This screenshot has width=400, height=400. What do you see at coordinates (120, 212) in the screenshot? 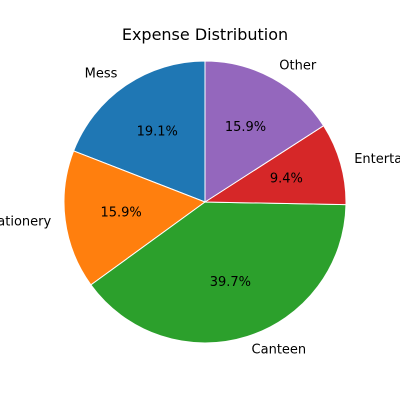
I see `slice-percent-stationery: 15.9%` at bounding box center [120, 212].